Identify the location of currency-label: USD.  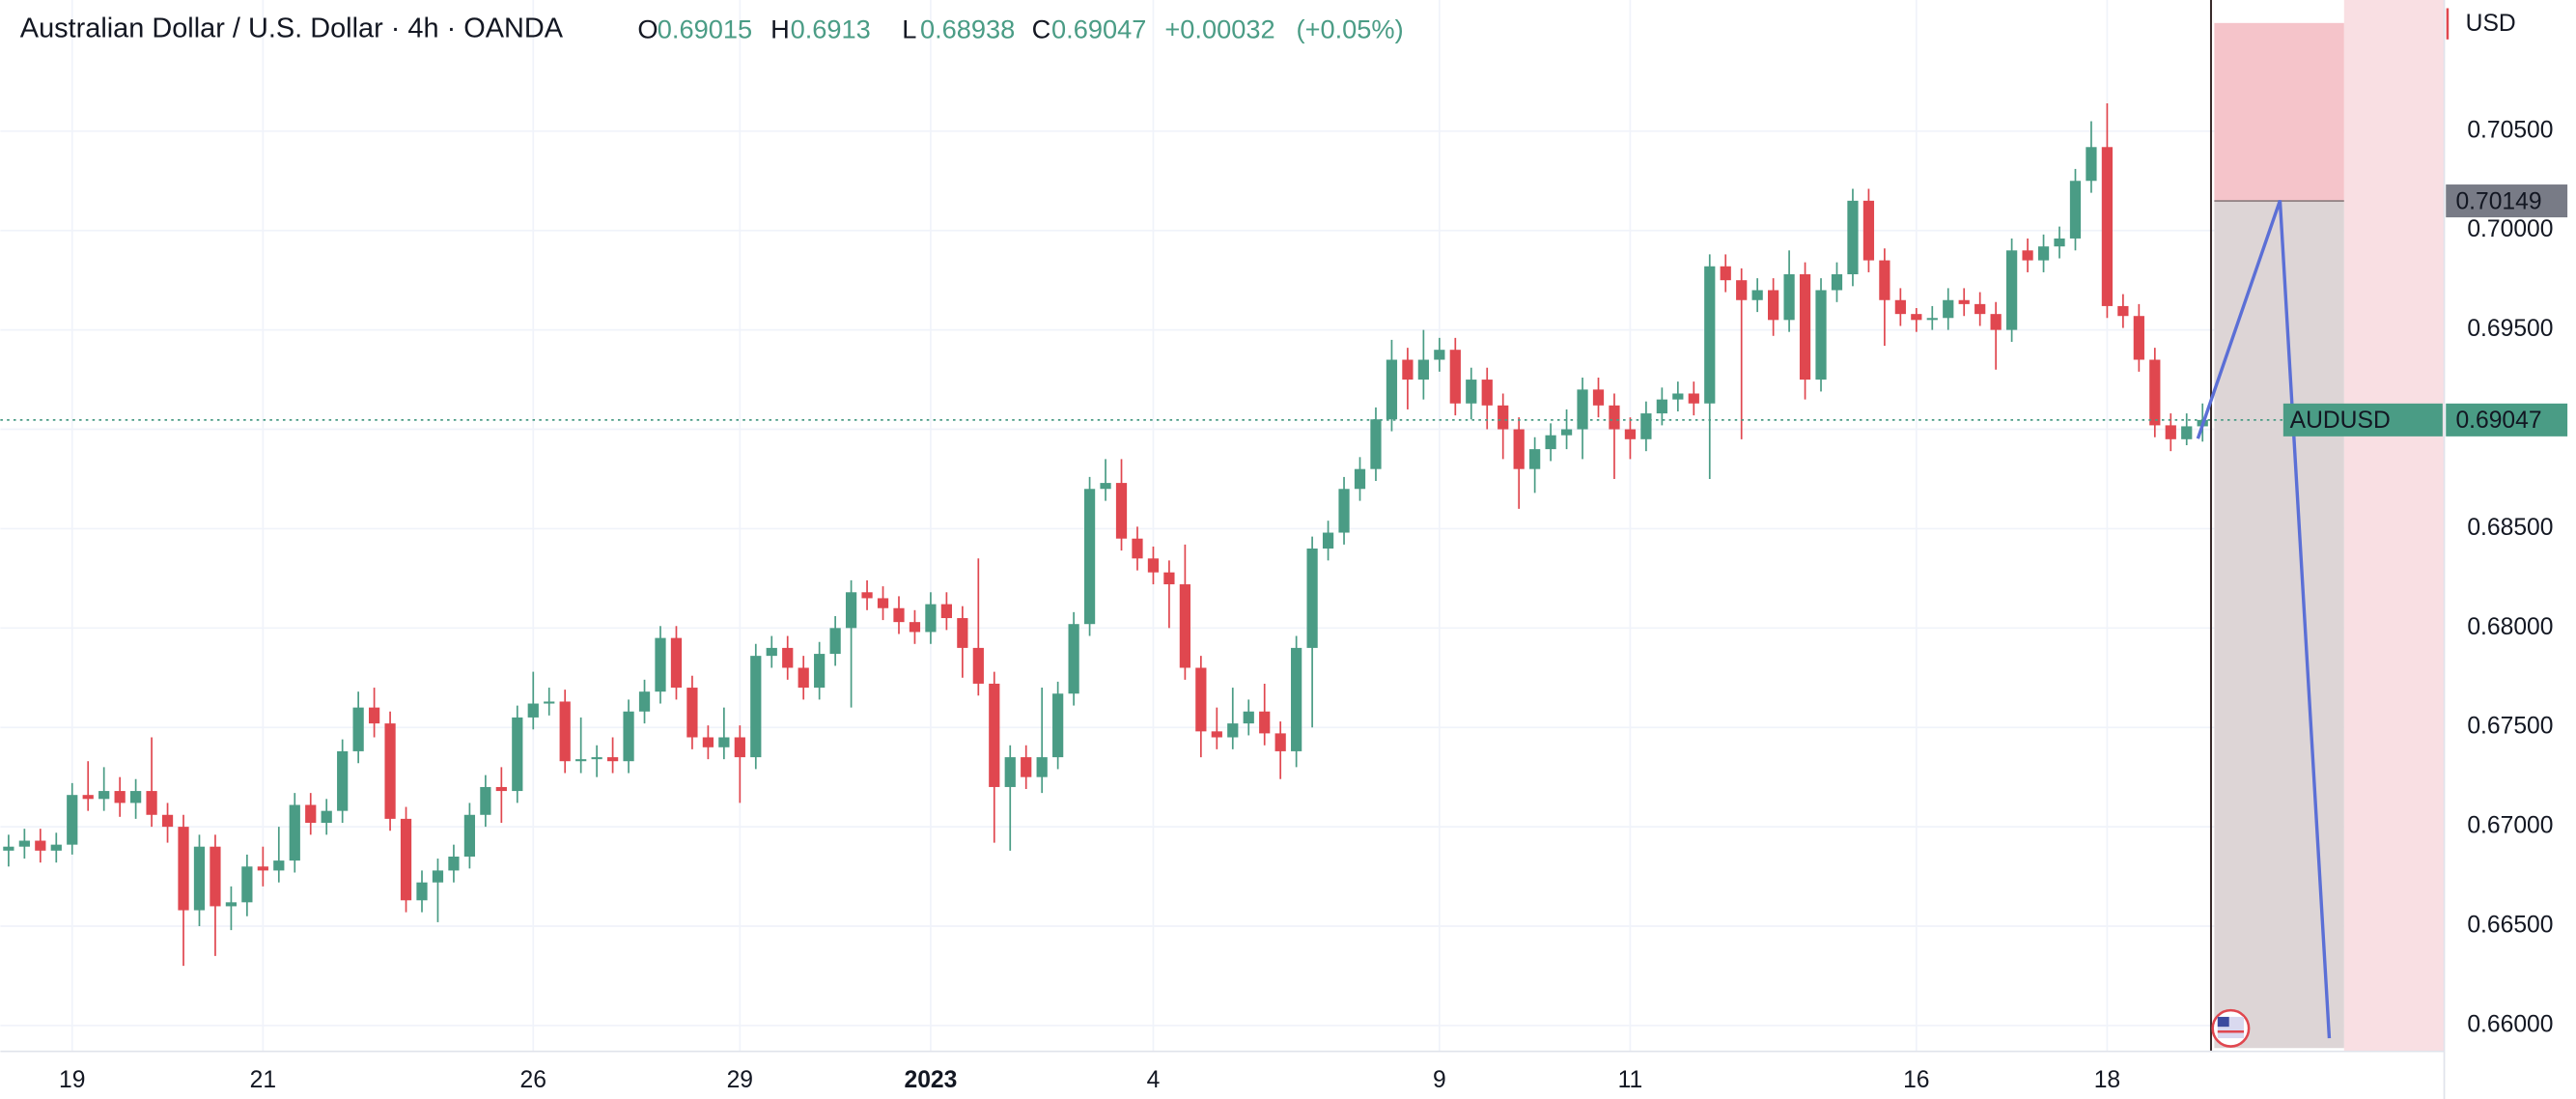
(2491, 24).